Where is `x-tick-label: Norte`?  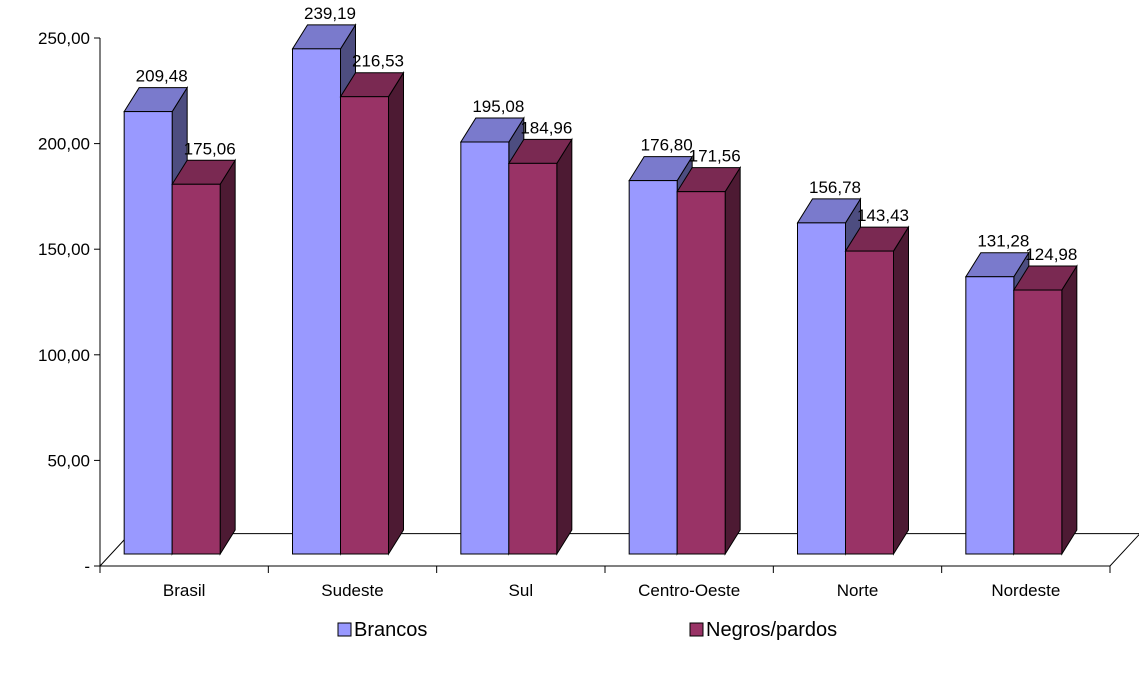
x-tick-label: Norte is located at coordinates (858, 590).